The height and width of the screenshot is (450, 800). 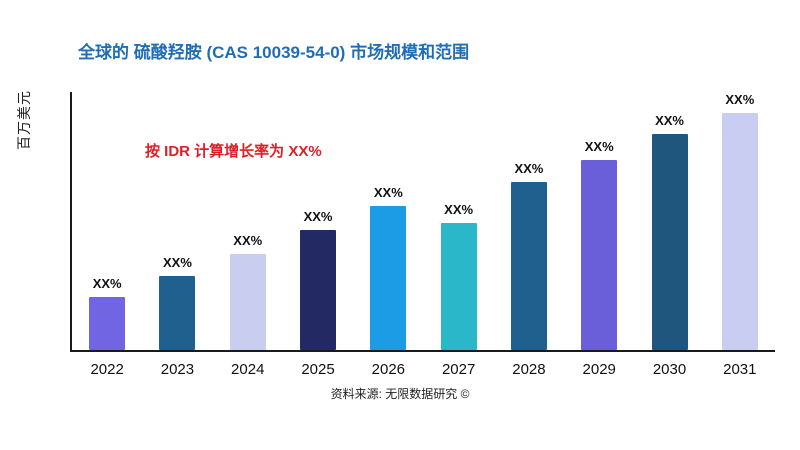 I want to click on x-axis-tick-label: 2024, so click(x=248, y=369).